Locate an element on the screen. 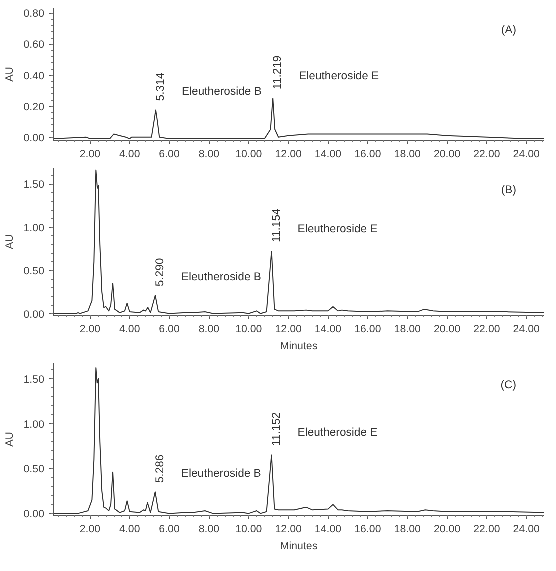  y-tick-label: 0.40 is located at coordinates (34, 76).